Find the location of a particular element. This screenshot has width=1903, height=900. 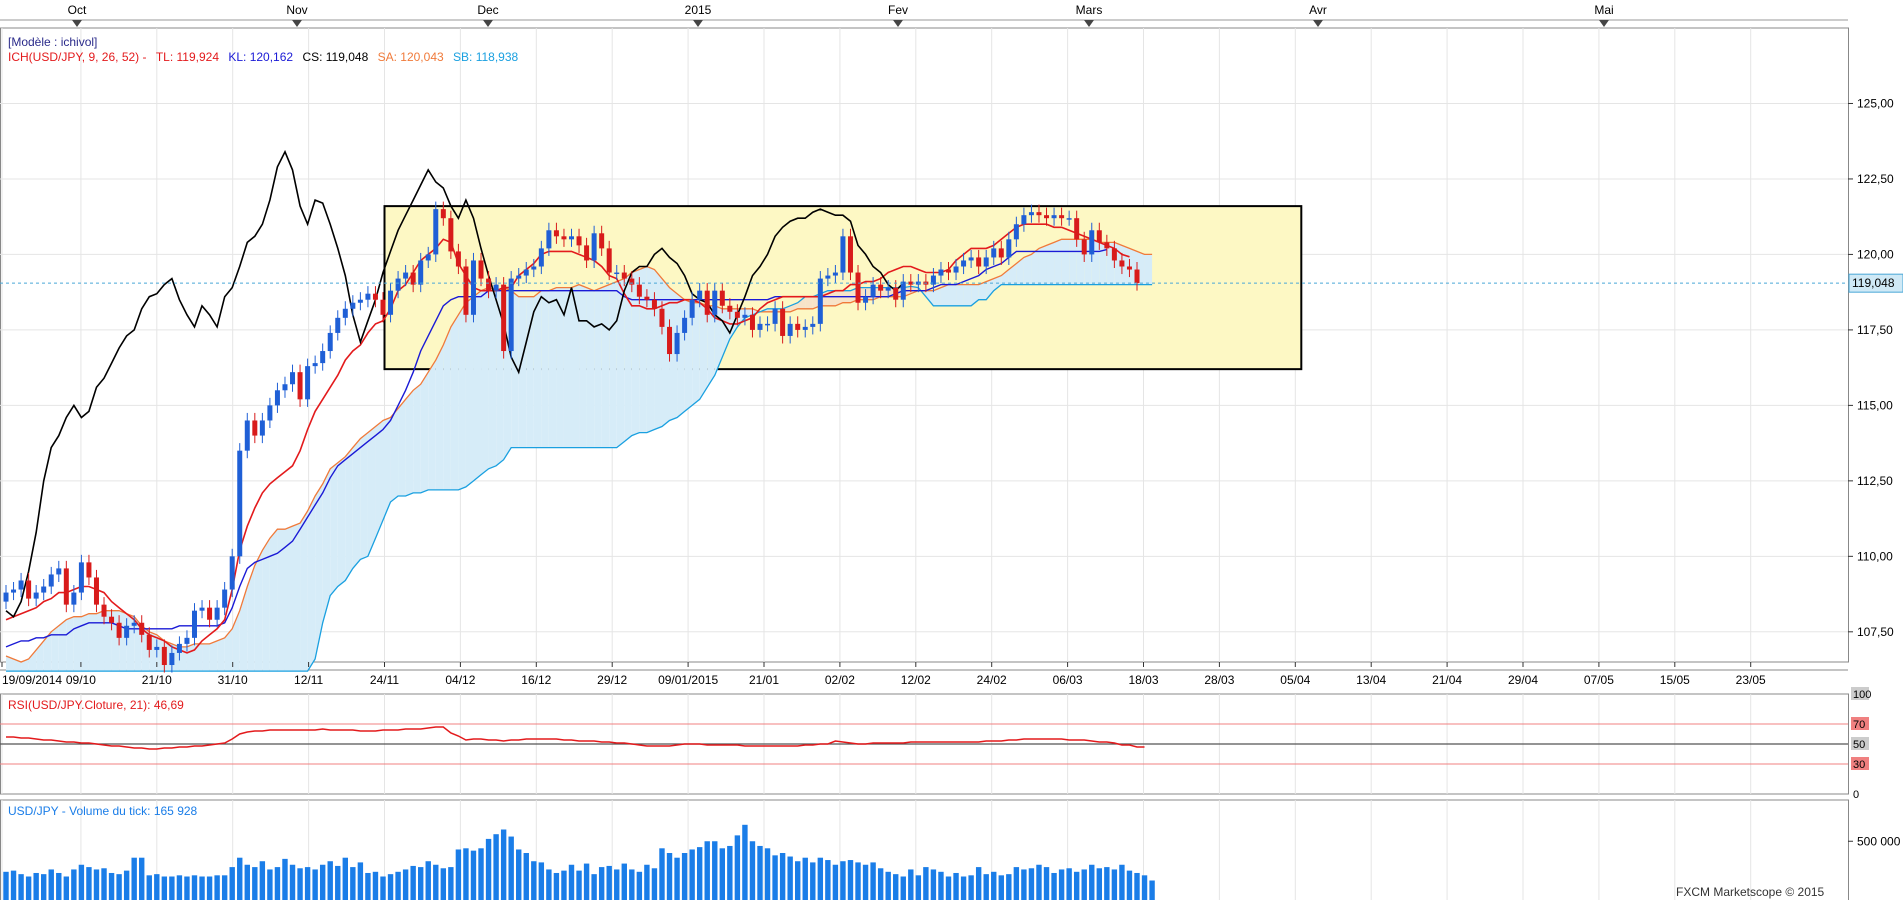

y-tick-label-0: 107,50 is located at coordinates (1875, 632).